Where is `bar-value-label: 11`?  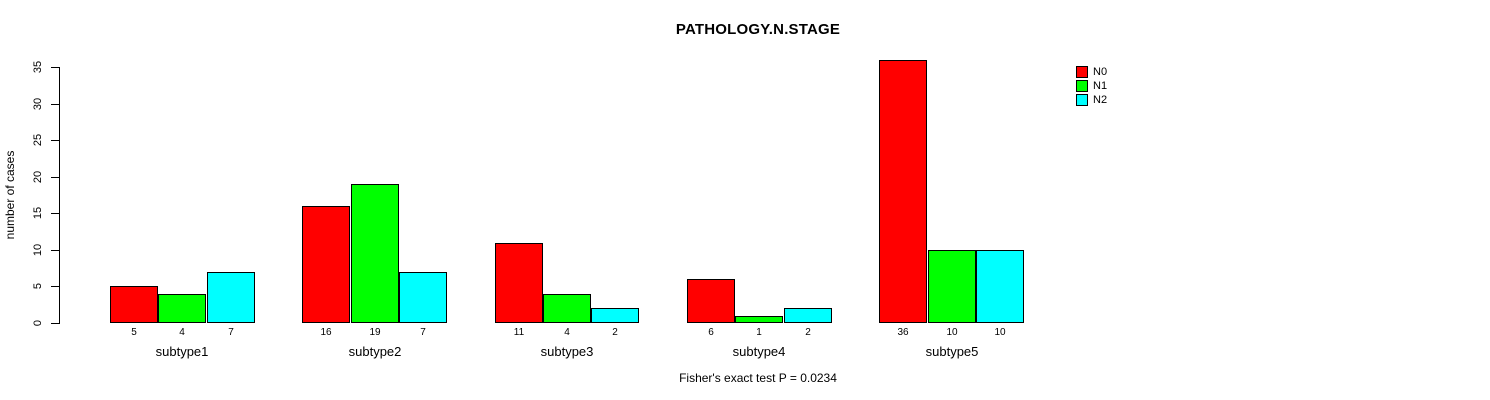 bar-value-label: 11 is located at coordinates (519, 332).